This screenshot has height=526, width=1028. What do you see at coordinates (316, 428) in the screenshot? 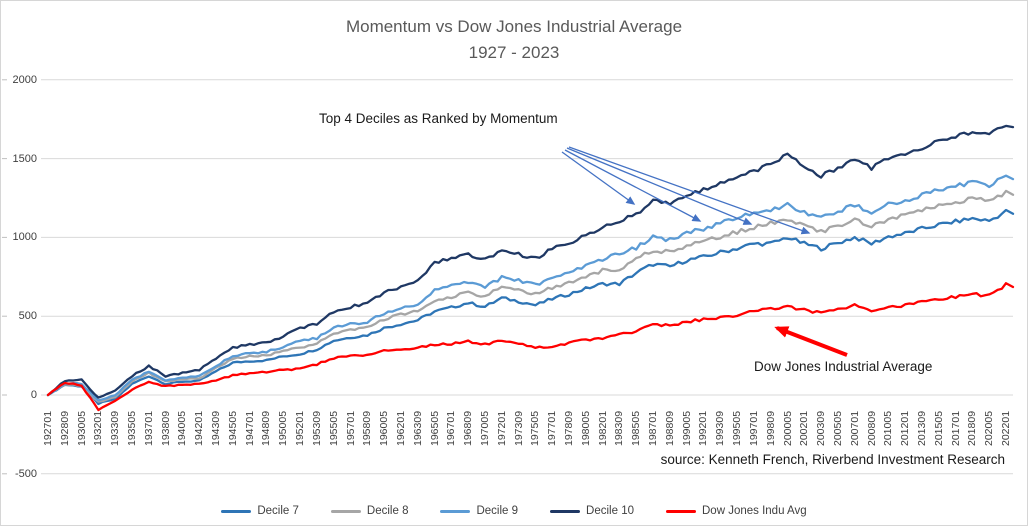
I see `x-axis-label: 195309` at bounding box center [316, 428].